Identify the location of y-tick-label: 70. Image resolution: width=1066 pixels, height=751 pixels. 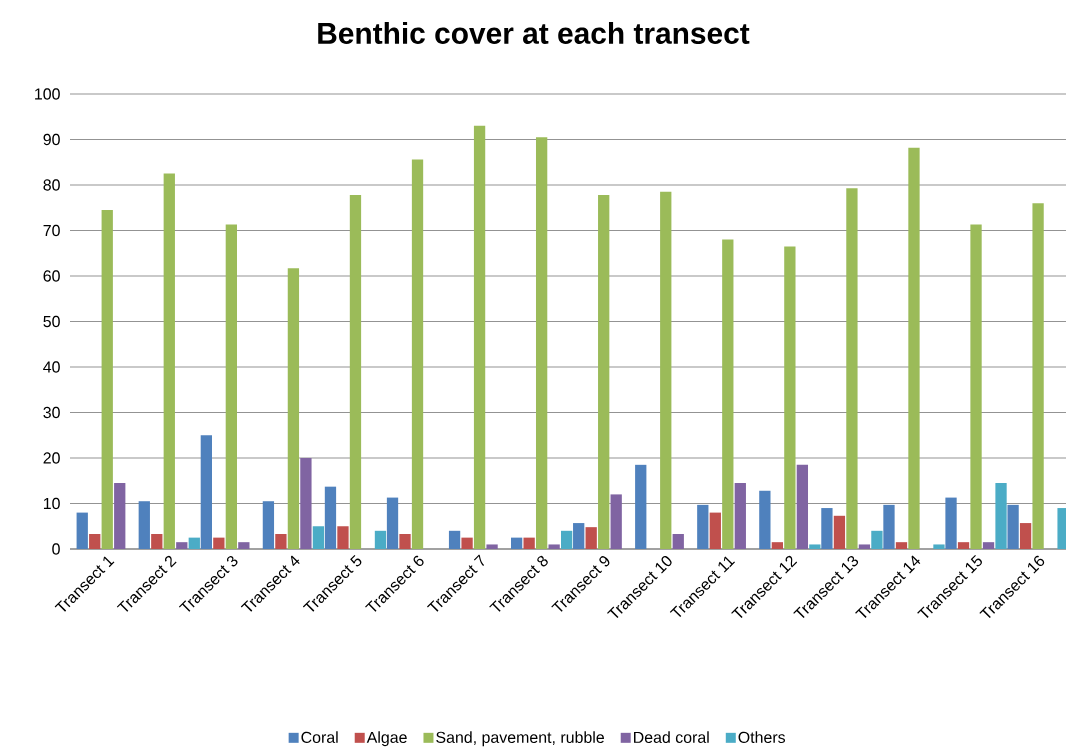
(51, 230).